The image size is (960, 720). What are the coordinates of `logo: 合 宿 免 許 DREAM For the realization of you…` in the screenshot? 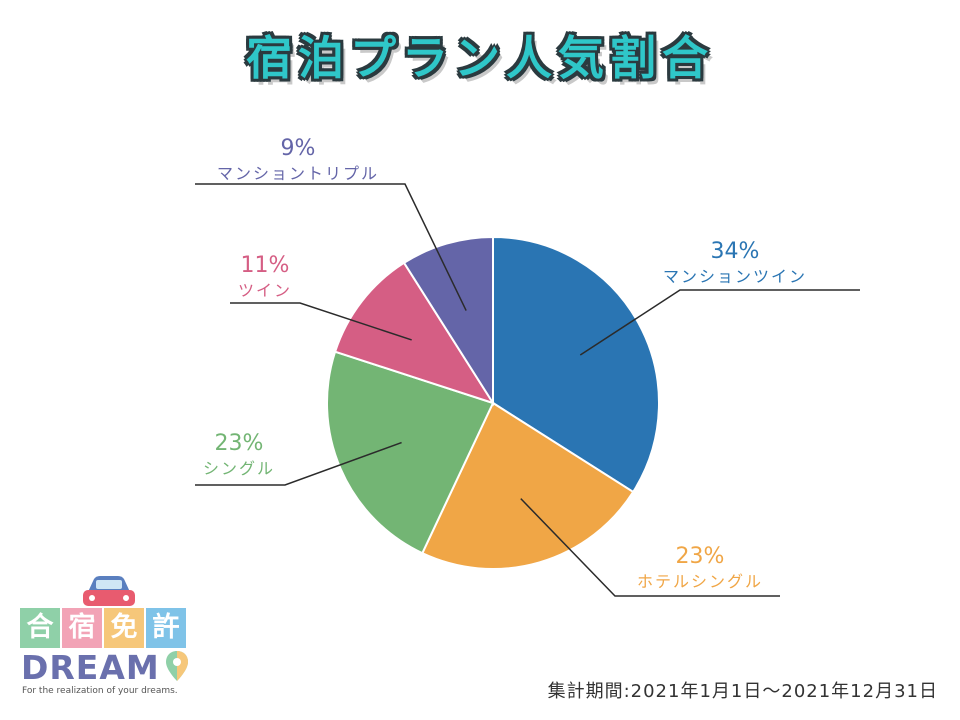 It's located at (110, 639).